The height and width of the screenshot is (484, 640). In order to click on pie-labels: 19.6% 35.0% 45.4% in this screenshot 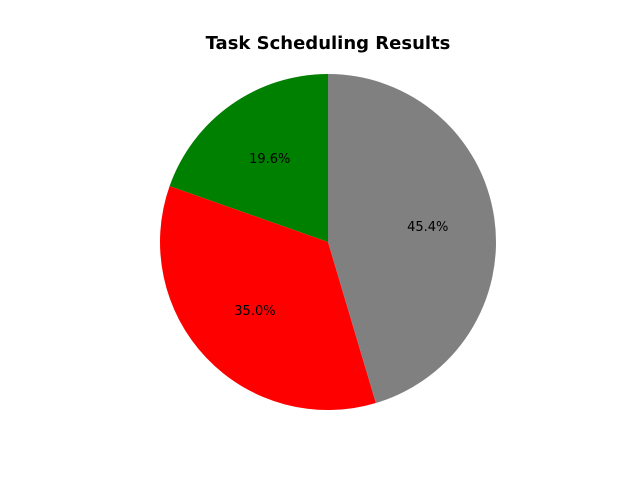, I will do `click(341, 235)`.